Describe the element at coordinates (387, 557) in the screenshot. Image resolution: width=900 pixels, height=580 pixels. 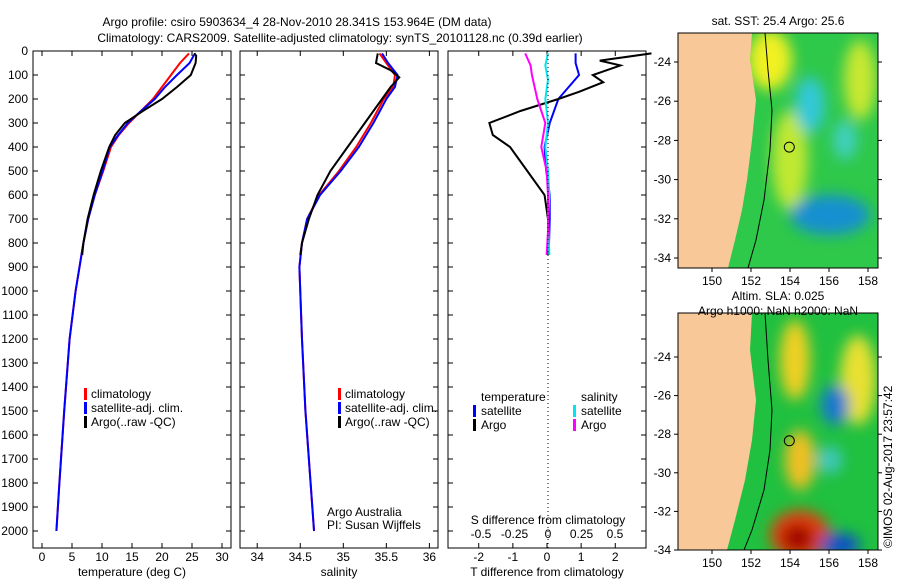
I see `x-tick-label: 35.5` at that location.